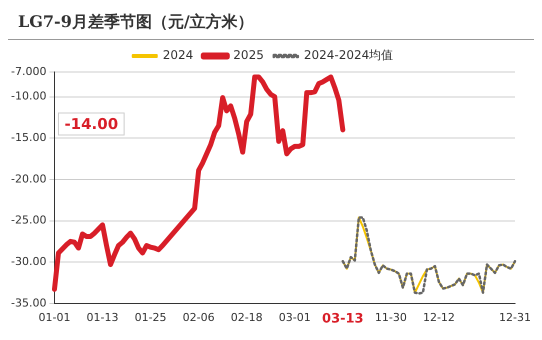 The width and height of the screenshot is (542, 340). I want to click on x-tick-label: 01-01, so click(54, 317).